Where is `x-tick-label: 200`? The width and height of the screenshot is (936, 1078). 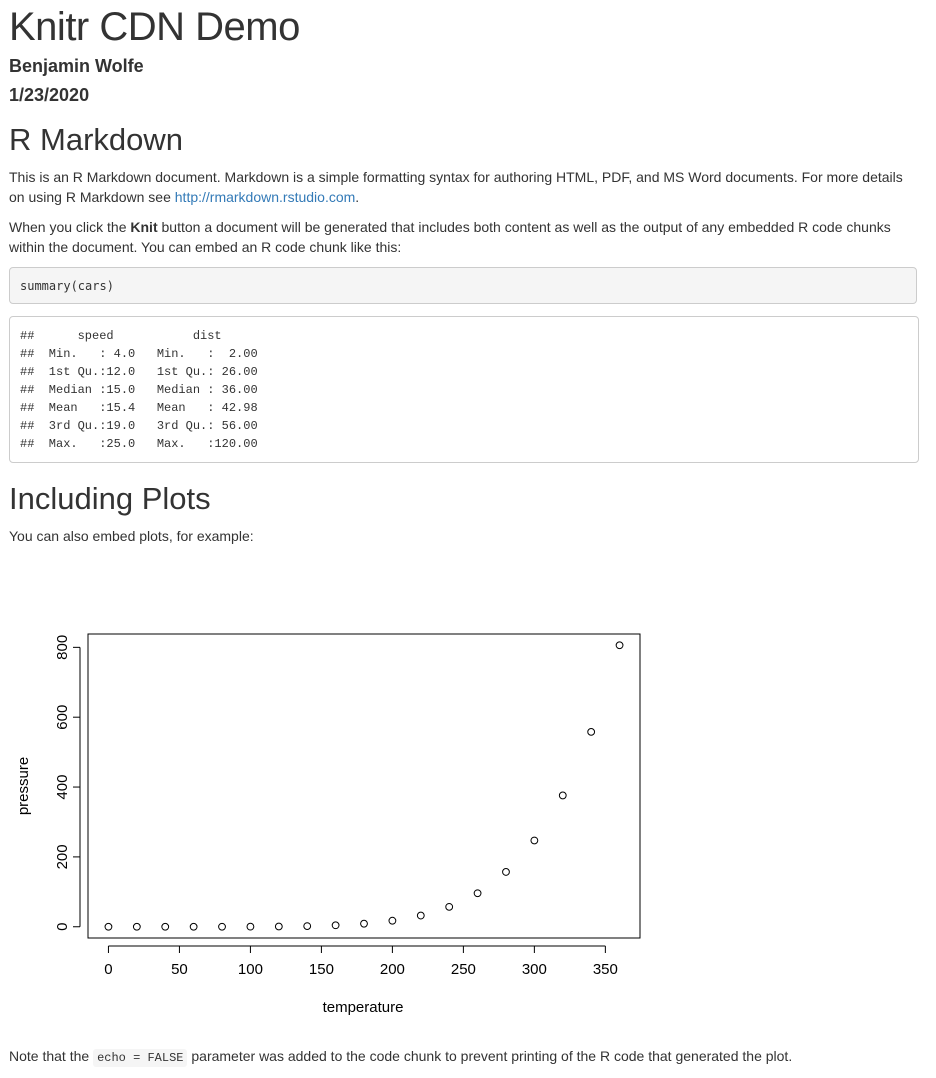
x-tick-label: 200 is located at coordinates (392, 969).